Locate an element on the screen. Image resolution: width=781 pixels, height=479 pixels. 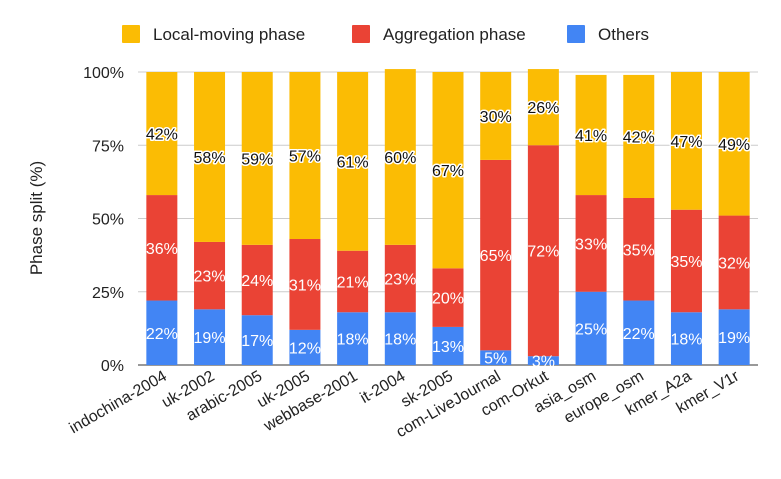
data-label: 17% is located at coordinates (257, 341).